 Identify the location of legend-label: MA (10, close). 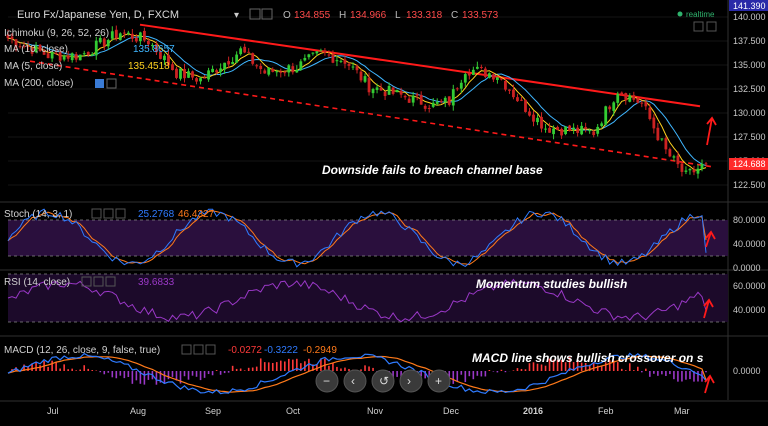
(36, 49).